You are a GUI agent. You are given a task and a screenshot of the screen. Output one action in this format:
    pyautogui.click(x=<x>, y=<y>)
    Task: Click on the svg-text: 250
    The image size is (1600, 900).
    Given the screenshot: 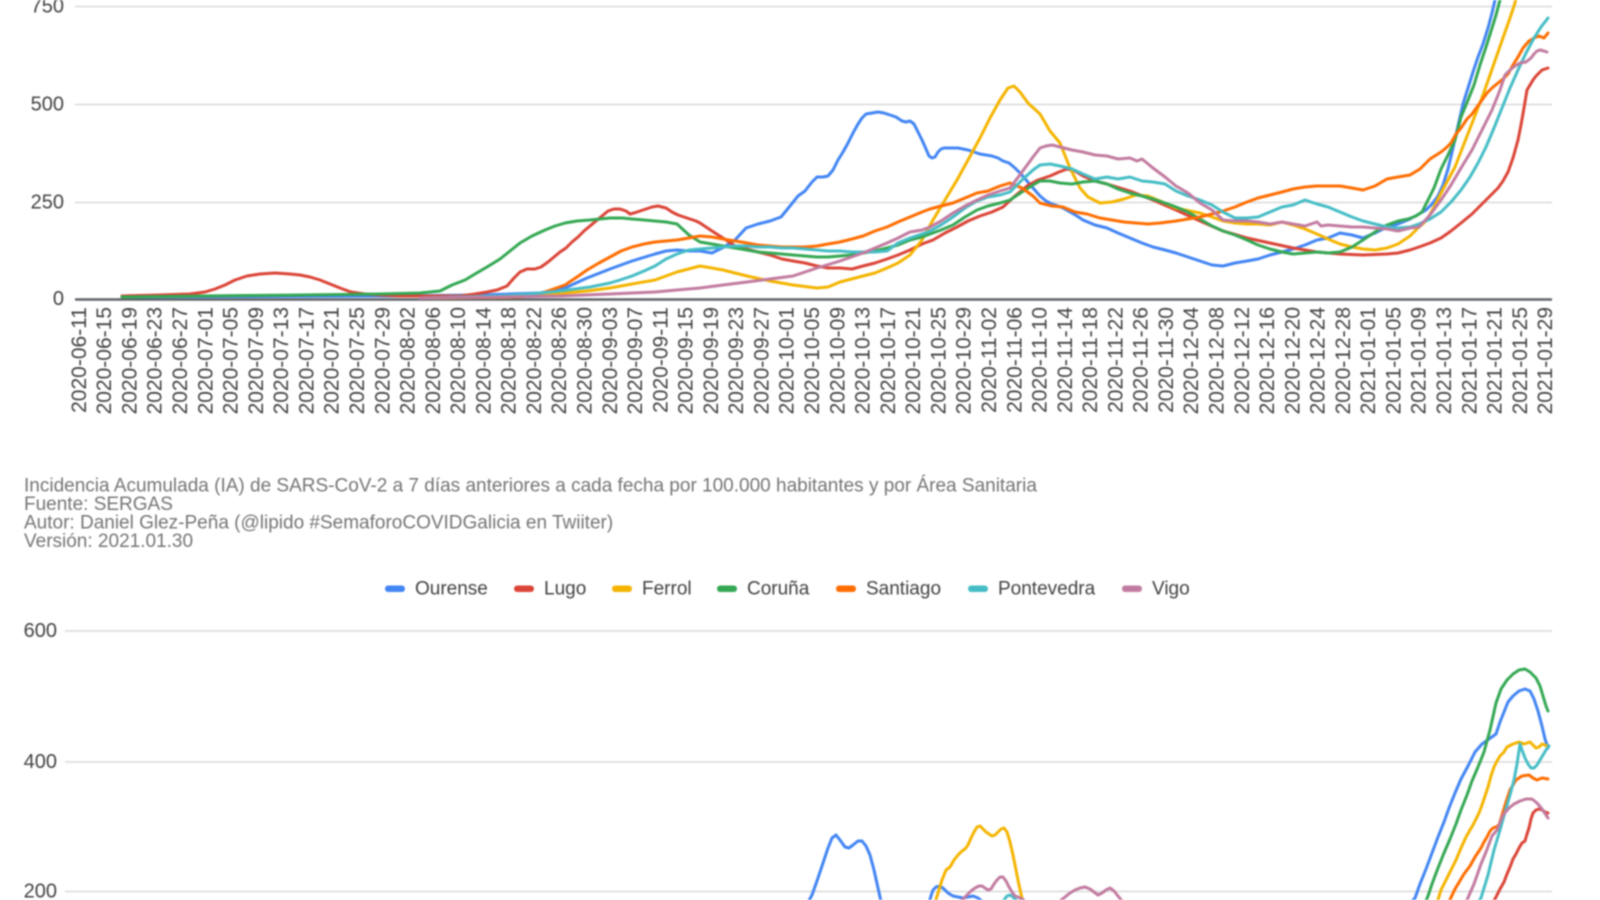 What is the action you would take?
    pyautogui.click(x=47, y=203)
    